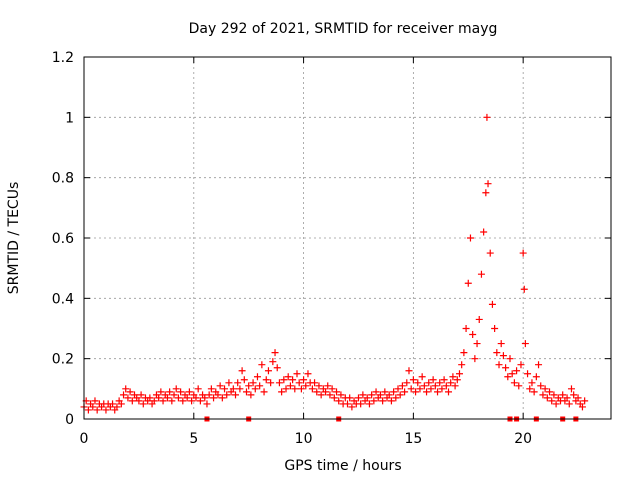 The height and width of the screenshot is (480, 640). What do you see at coordinates (69, 118) in the screenshot?
I see `y-tick-label: 1` at bounding box center [69, 118].